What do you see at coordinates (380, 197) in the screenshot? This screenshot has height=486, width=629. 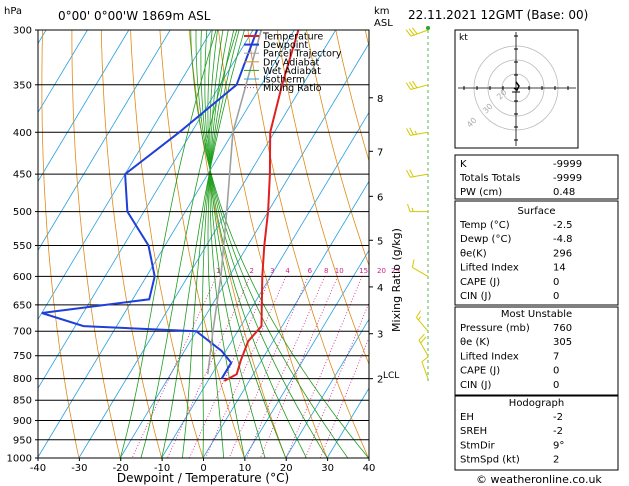 I see `height-tick-label: 6` at bounding box center [380, 197].